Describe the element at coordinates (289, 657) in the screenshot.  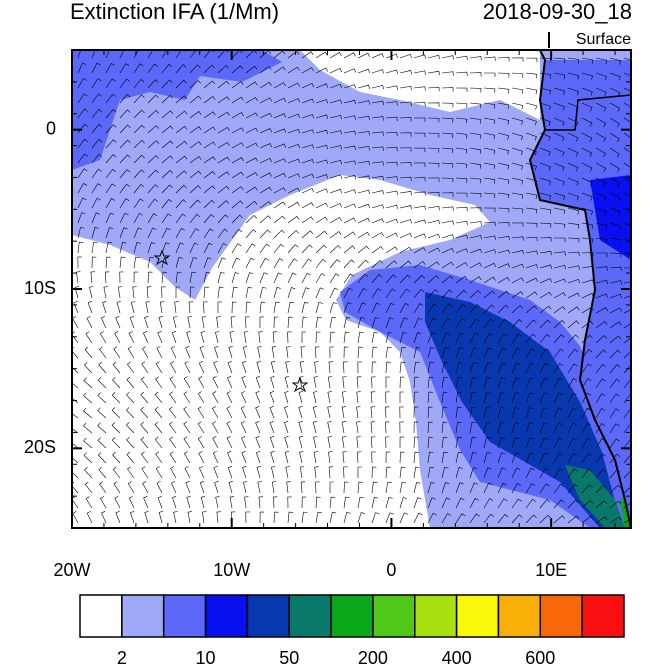
I see `colorbar-label: 50` at that location.